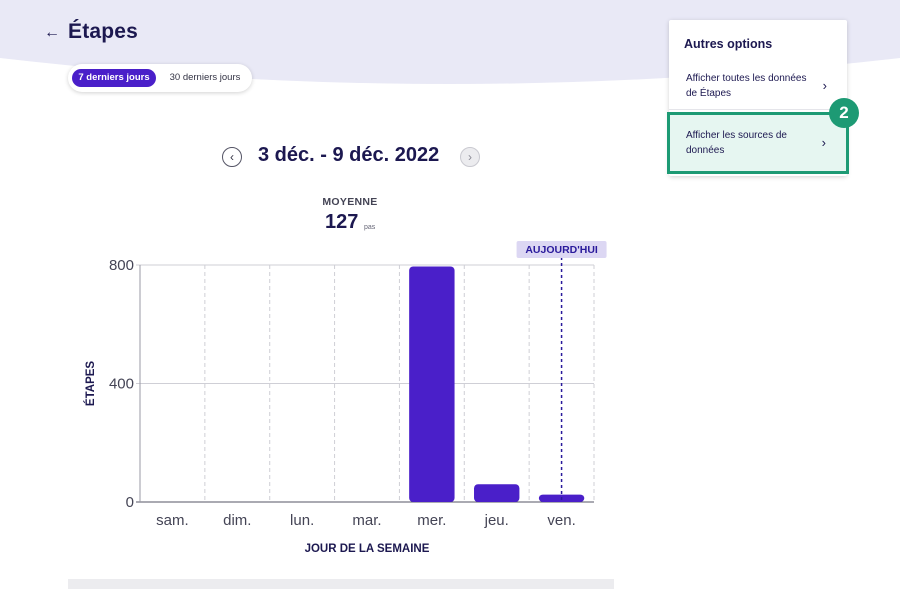 Image resolution: width=900 pixels, height=589 pixels. I want to click on date-range-label: 3 déc. - 9 déc. 2022, so click(349, 155).